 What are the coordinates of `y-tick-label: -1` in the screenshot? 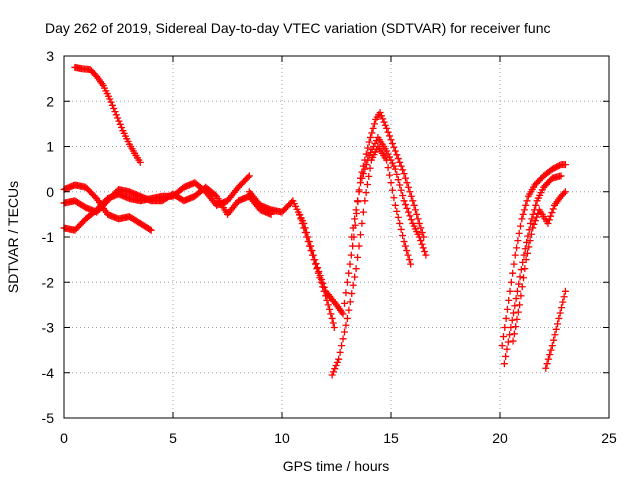 It's located at (48, 237).